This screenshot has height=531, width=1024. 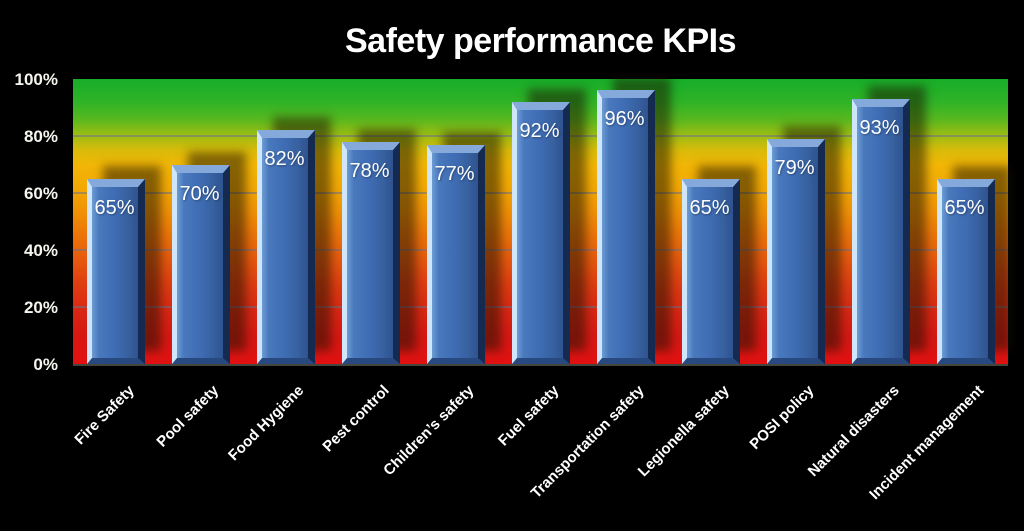 What do you see at coordinates (199, 193) in the screenshot?
I see `bar-value-label: 70%` at bounding box center [199, 193].